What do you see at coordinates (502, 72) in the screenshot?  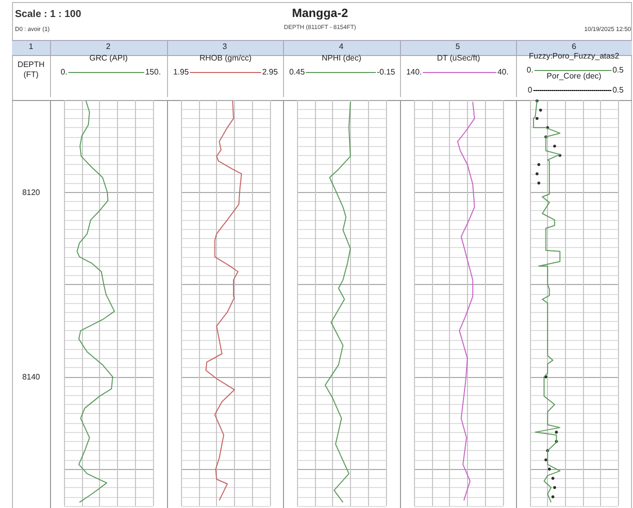 I see `x-tick-label: 40.` at bounding box center [502, 72].